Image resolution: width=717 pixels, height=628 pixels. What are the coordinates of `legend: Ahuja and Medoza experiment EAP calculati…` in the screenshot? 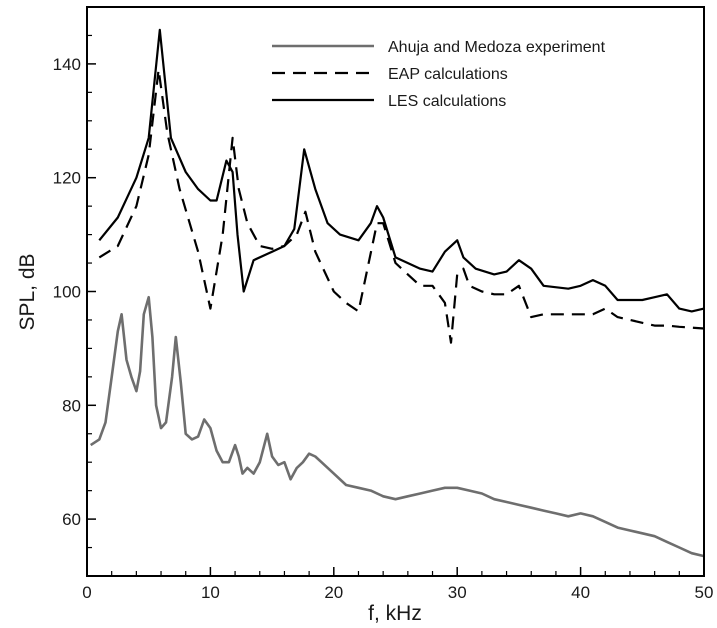 It's located at (439, 74).